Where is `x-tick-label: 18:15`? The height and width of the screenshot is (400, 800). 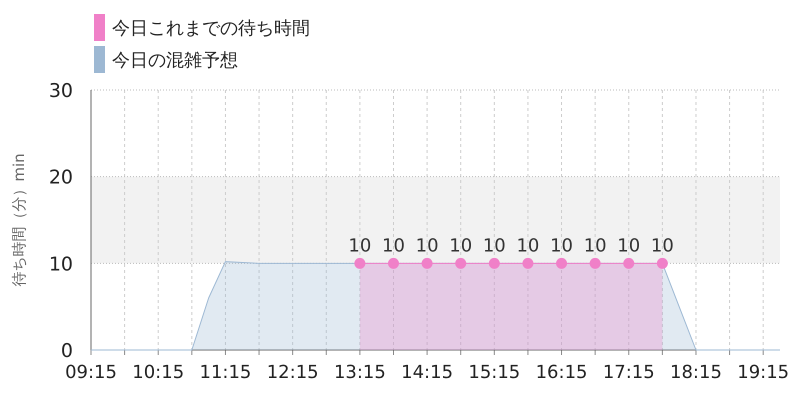 x-tick-label: 18:15 is located at coordinates (696, 372).